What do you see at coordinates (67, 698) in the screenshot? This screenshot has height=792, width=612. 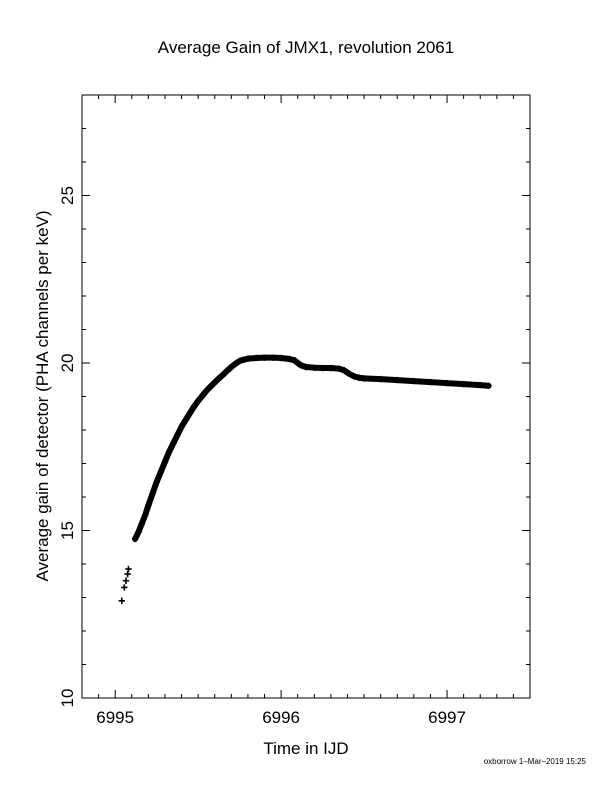 I see `y-tick-label: 10` at bounding box center [67, 698].